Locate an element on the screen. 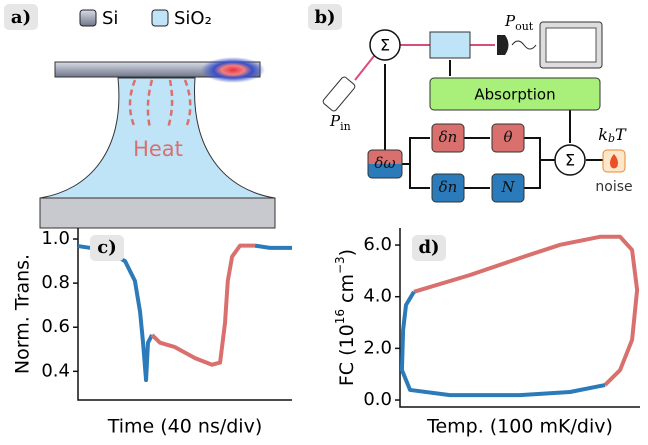 This screenshot has width=648, height=445. sum-bottom: Σ is located at coordinates (570, 160).